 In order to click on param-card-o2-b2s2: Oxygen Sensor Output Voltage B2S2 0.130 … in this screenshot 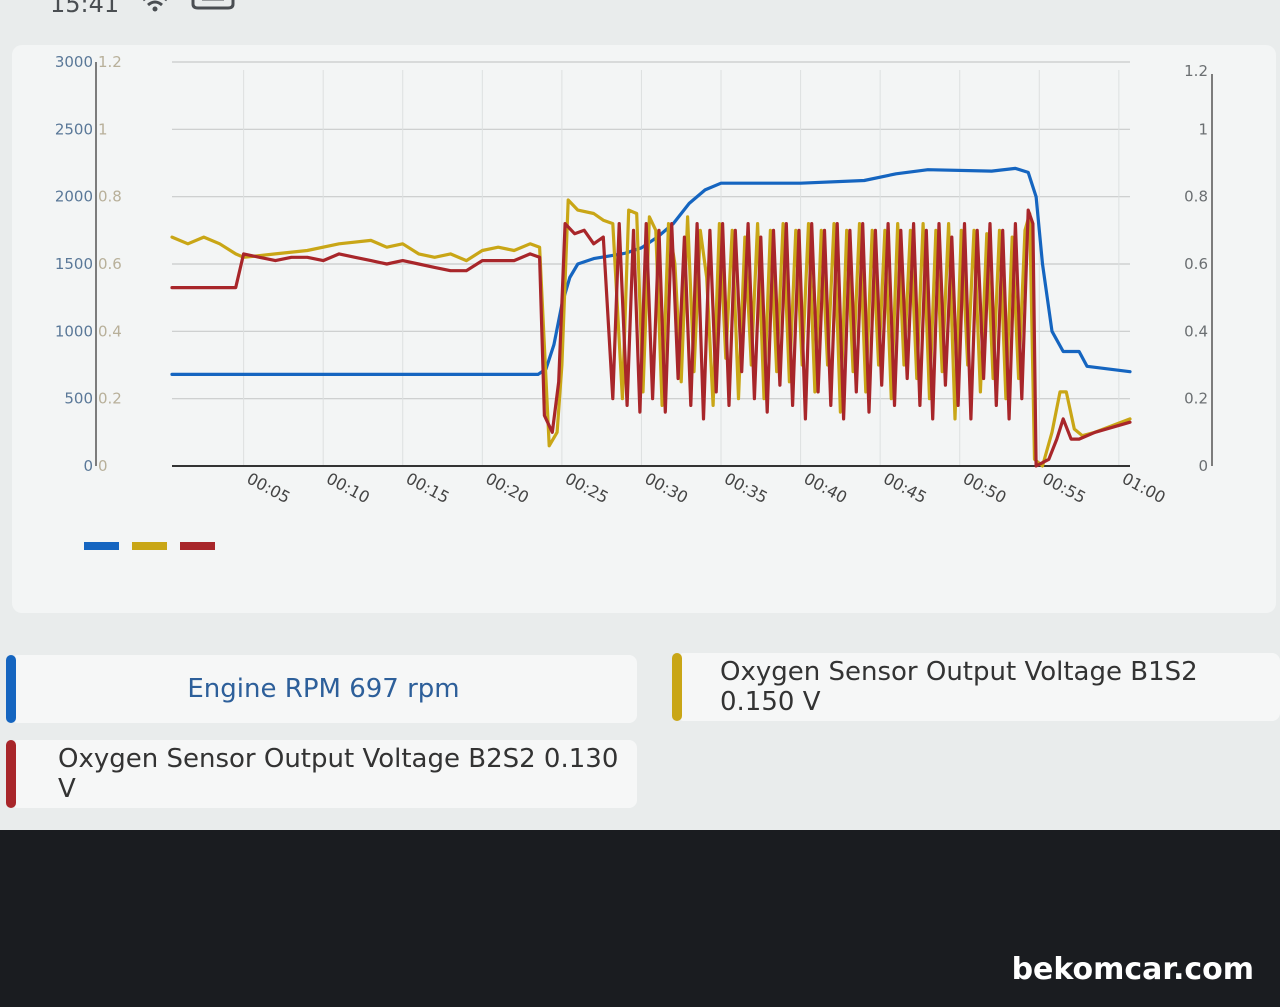, I will do `click(321, 774)`.